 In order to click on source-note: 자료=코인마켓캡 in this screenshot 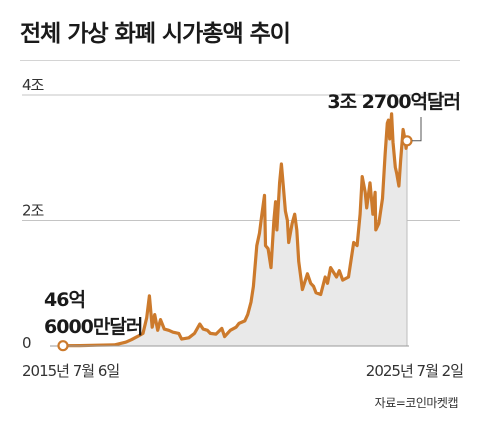, I will do `click(416, 403)`.